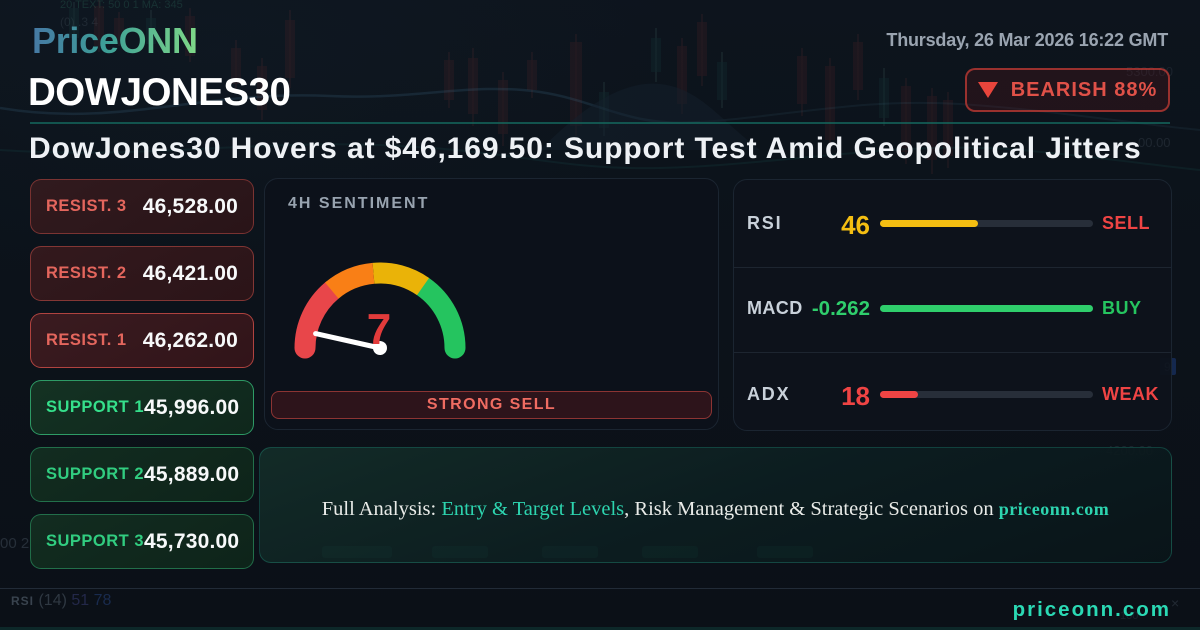  I want to click on svg-text: 00.00, so click(1154, 142).